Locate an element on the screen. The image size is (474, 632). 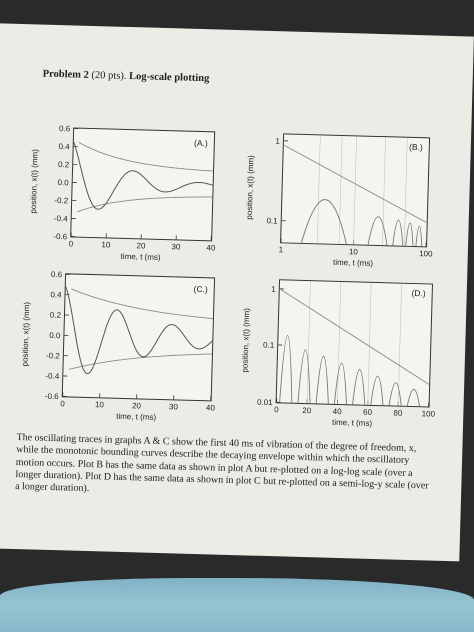
panel-label: (C.) is located at coordinates (200, 289).